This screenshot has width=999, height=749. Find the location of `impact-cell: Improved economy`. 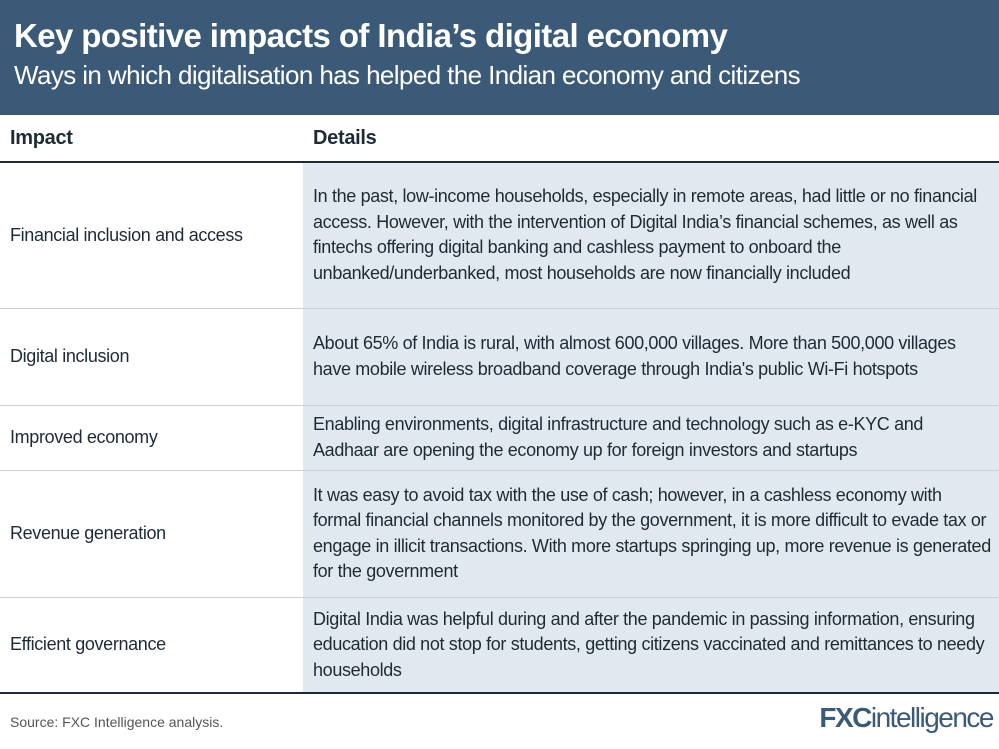

impact-cell: Improved economy is located at coordinates (151, 438).